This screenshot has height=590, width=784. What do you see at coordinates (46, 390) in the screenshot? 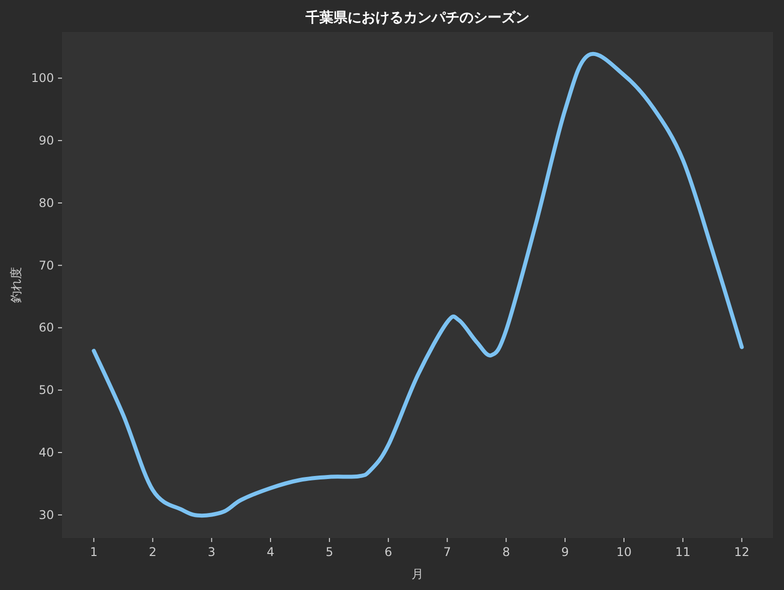
I see `y-tick-label: 50` at bounding box center [46, 390].